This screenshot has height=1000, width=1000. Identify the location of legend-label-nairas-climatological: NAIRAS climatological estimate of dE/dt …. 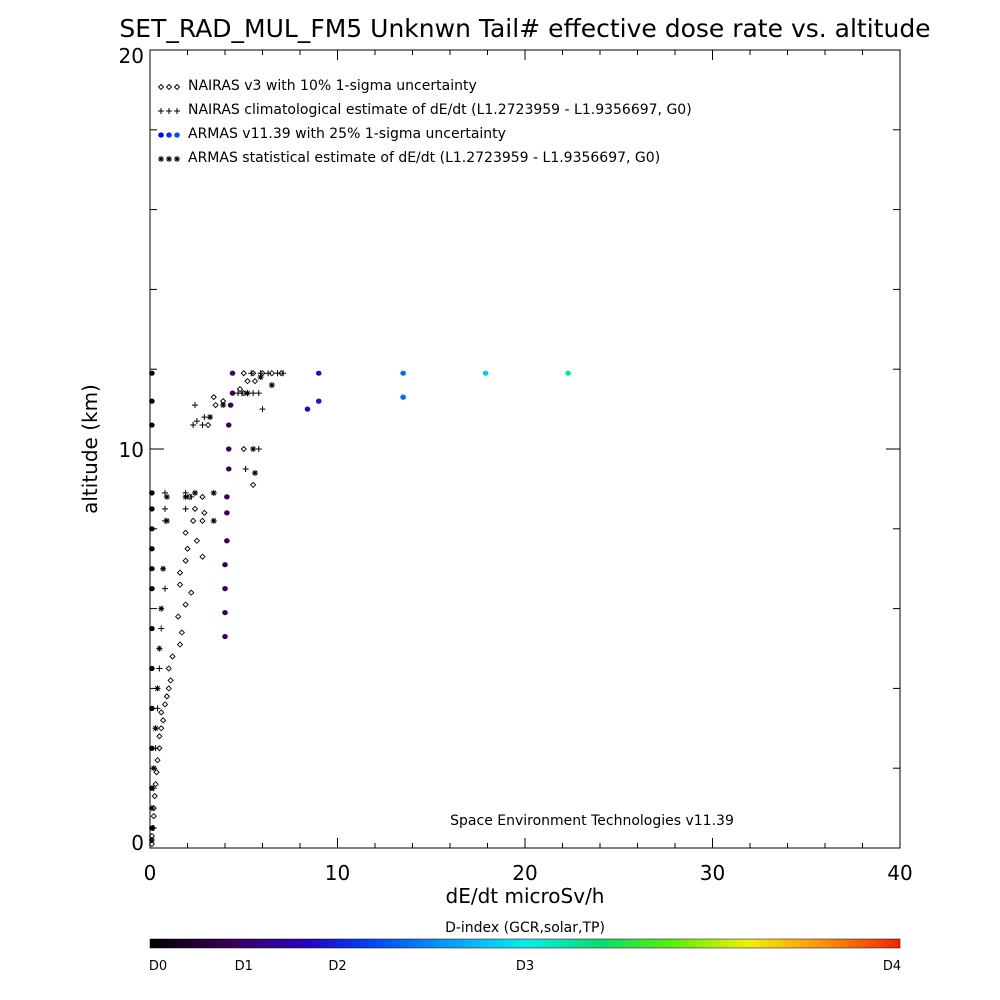
(440, 110).